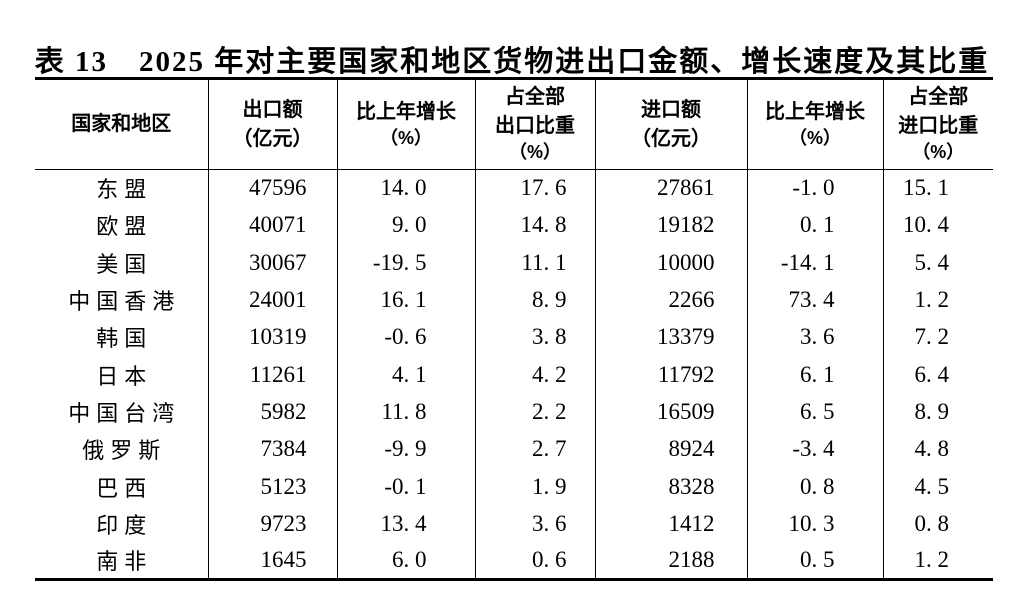  What do you see at coordinates (815, 524) in the screenshot?
I see `cell-import-growth: 10. 3` at bounding box center [815, 524].